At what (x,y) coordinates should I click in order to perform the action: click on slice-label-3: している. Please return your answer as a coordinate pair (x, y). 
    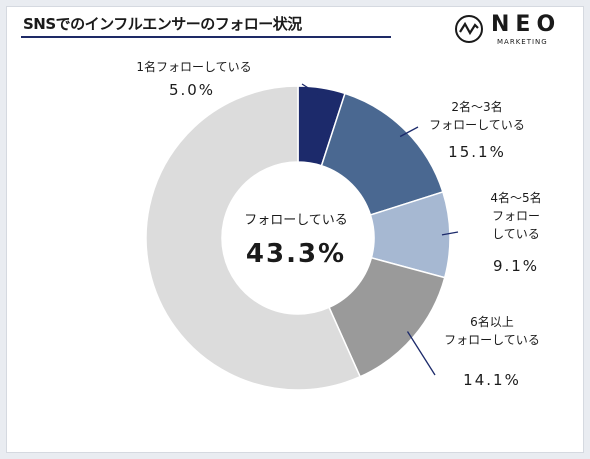
    Looking at the image, I should click on (516, 234).